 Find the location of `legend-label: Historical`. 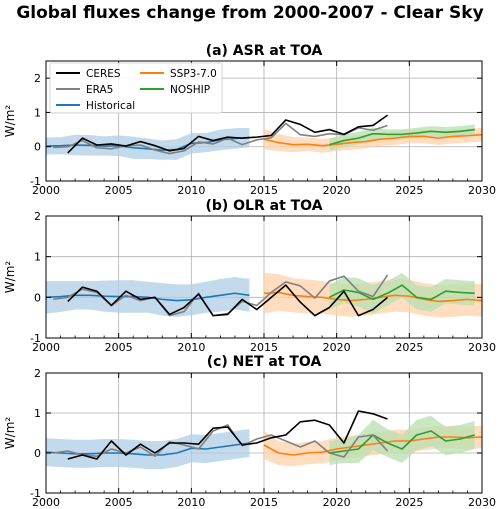

legend-label: Historical is located at coordinates (110, 106).